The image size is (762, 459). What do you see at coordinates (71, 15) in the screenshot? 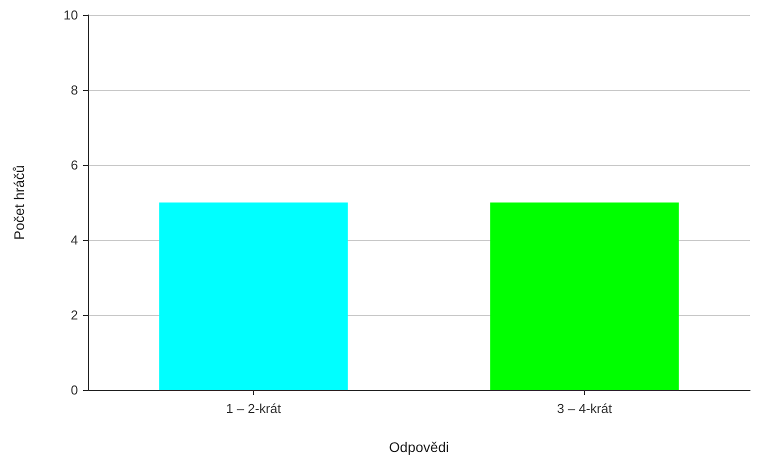
I see `y-tick-label: 10` at bounding box center [71, 15].